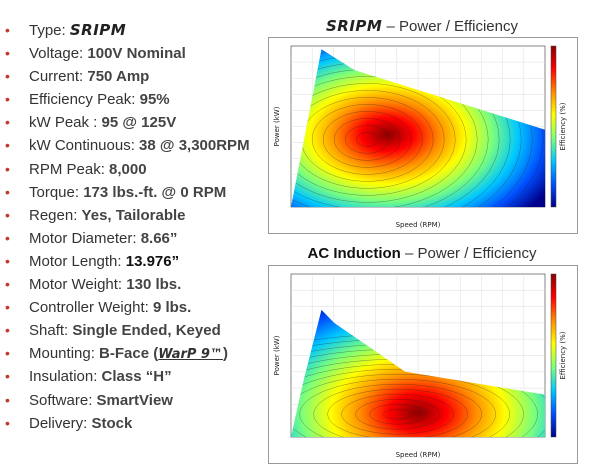 The height and width of the screenshot is (474, 595). What do you see at coordinates (450, 26) in the screenshot?
I see `chart1-title-rest: – Power / Efficiency` at bounding box center [450, 26].